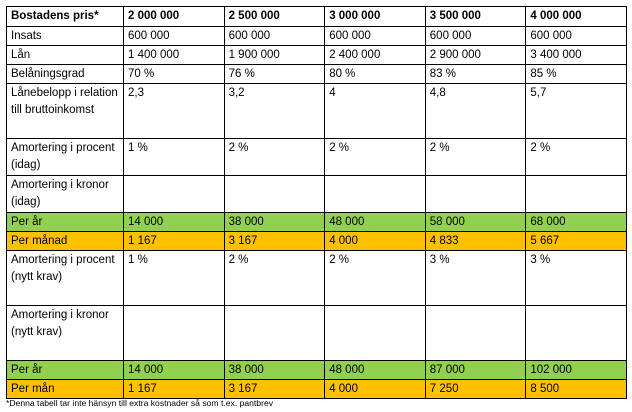  I want to click on row-label: Lånebelopp i relation till bruttoinkomst, so click(65, 111).